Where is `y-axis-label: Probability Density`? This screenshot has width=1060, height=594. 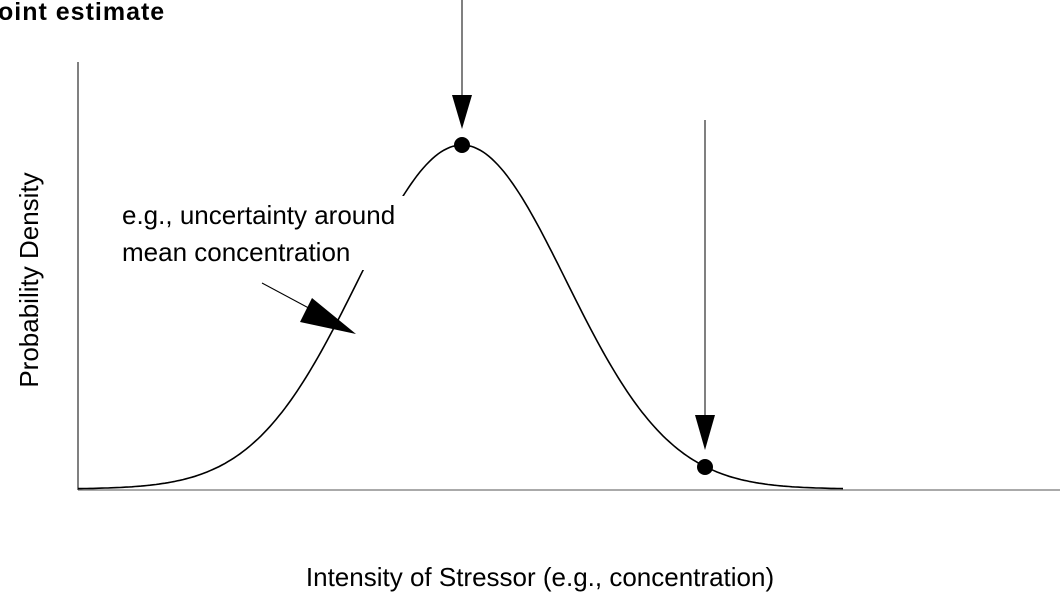
y-axis-label: Probability Density is located at coordinates (29, 279).